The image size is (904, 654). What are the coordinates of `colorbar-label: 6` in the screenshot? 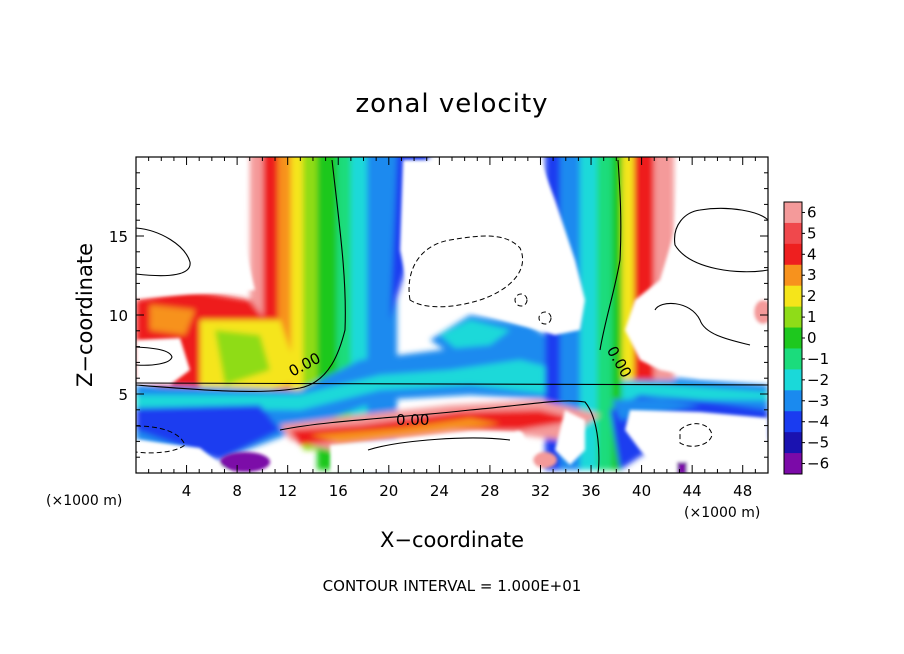 It's located at (812, 212).